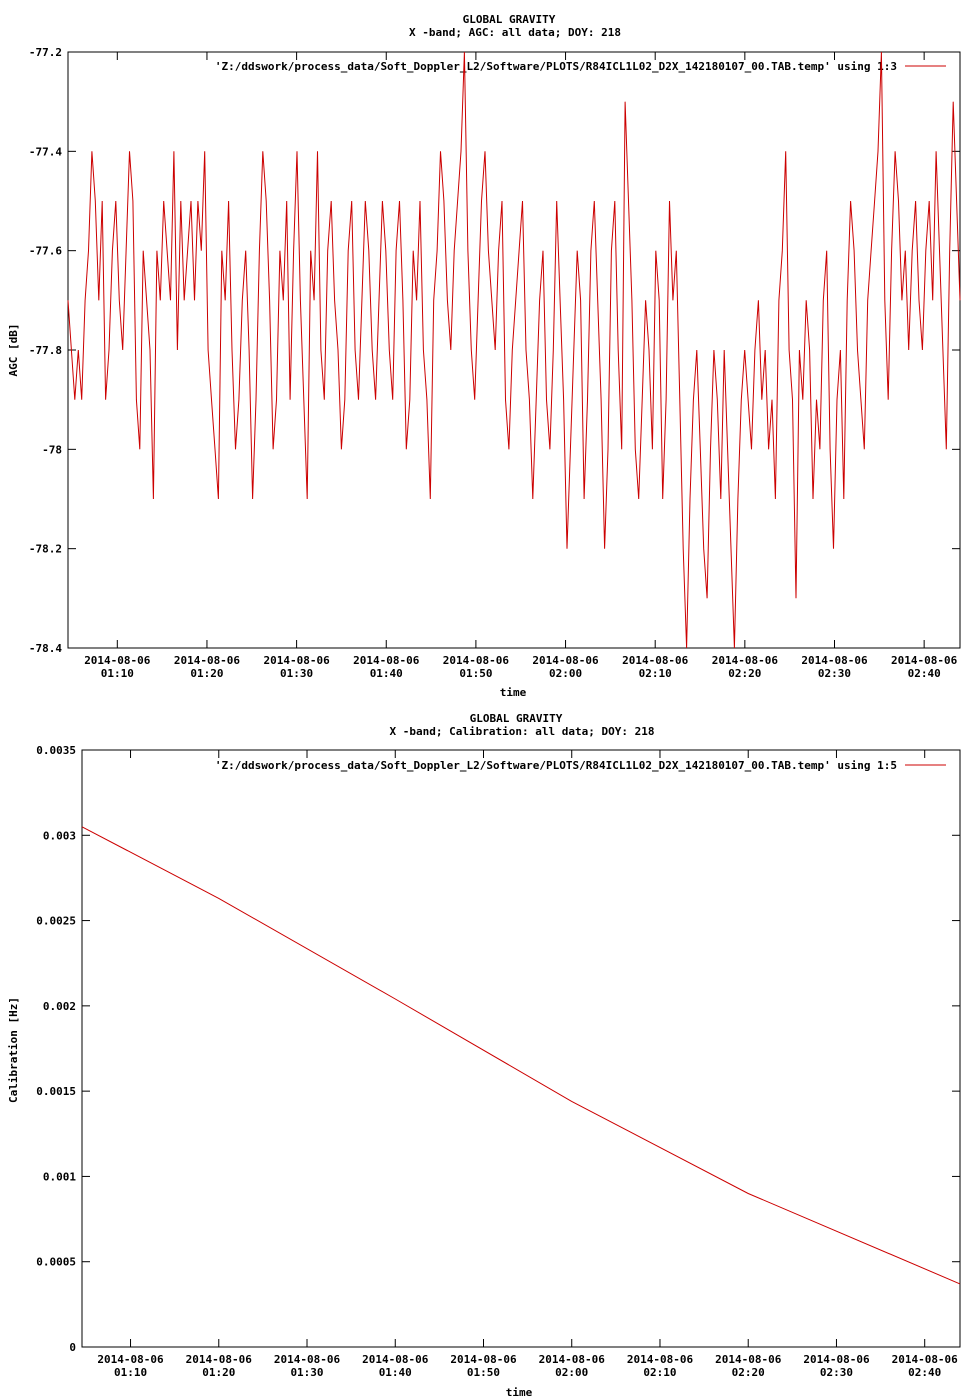  I want to click on y-tick-label: -78, so click(52, 449).